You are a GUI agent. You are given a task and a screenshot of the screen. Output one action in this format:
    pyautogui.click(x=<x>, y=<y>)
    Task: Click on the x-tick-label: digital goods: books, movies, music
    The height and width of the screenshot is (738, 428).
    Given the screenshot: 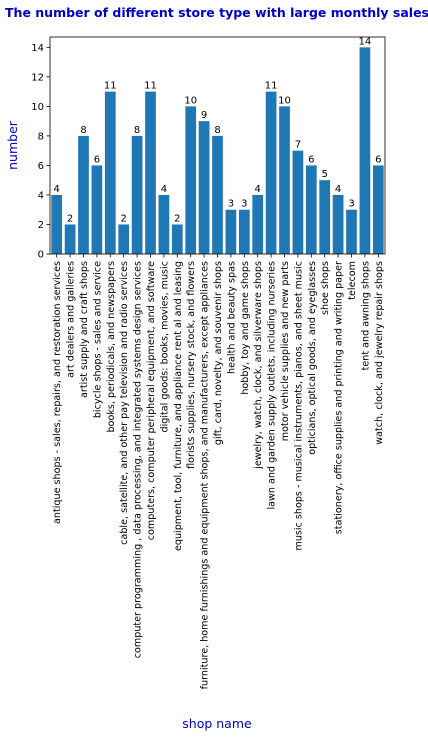 What is the action you would take?
    pyautogui.click(x=164, y=346)
    